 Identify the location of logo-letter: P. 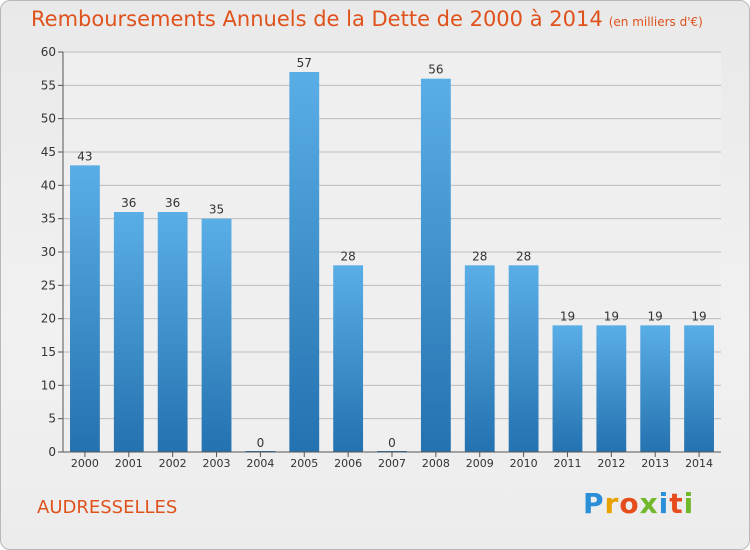
(594, 503).